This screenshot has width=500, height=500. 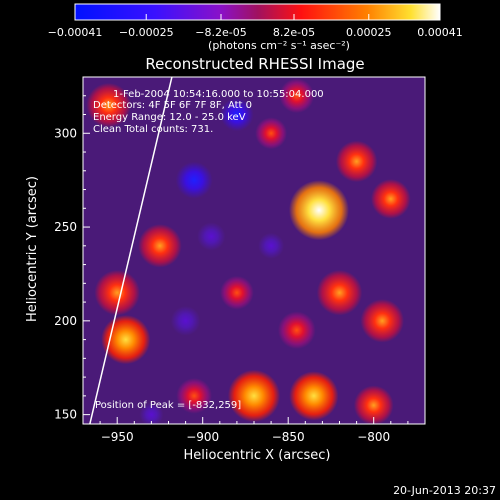 What do you see at coordinates (257, 455) in the screenshot?
I see `x-axis-label: Heliocentric X (arcsec)` at bounding box center [257, 455].